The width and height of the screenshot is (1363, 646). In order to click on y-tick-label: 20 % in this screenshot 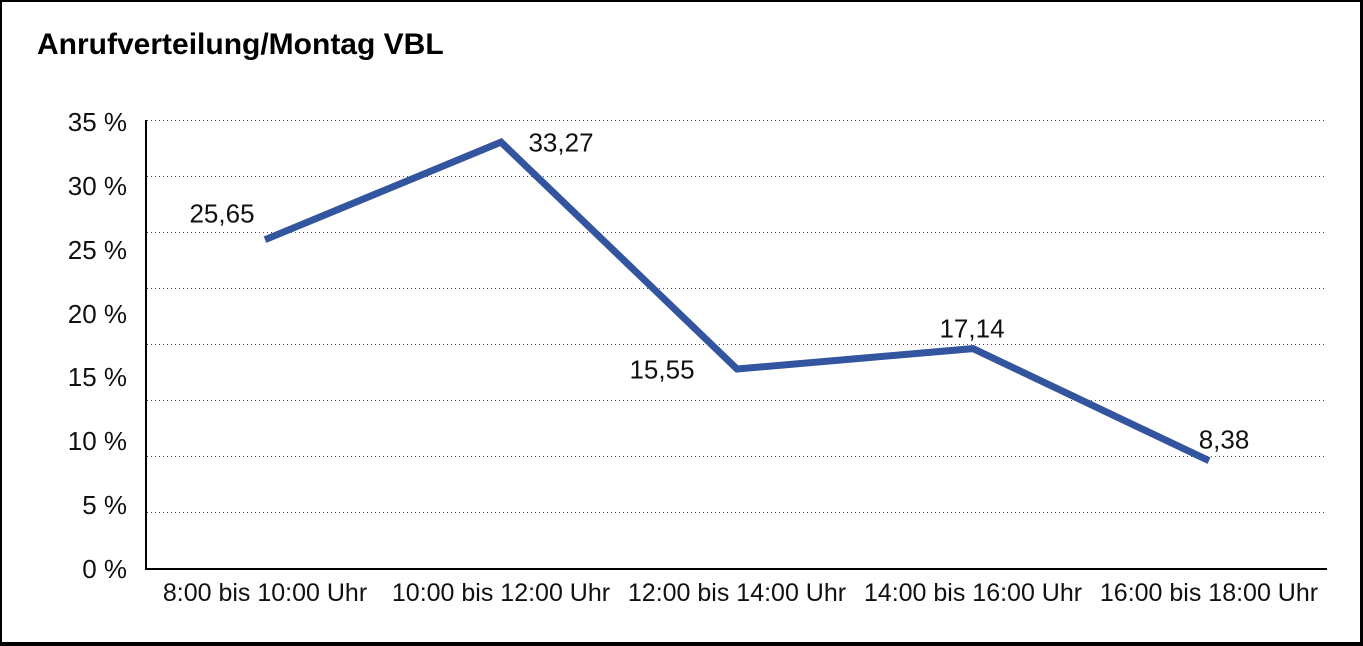, I will do `click(97, 314)`.